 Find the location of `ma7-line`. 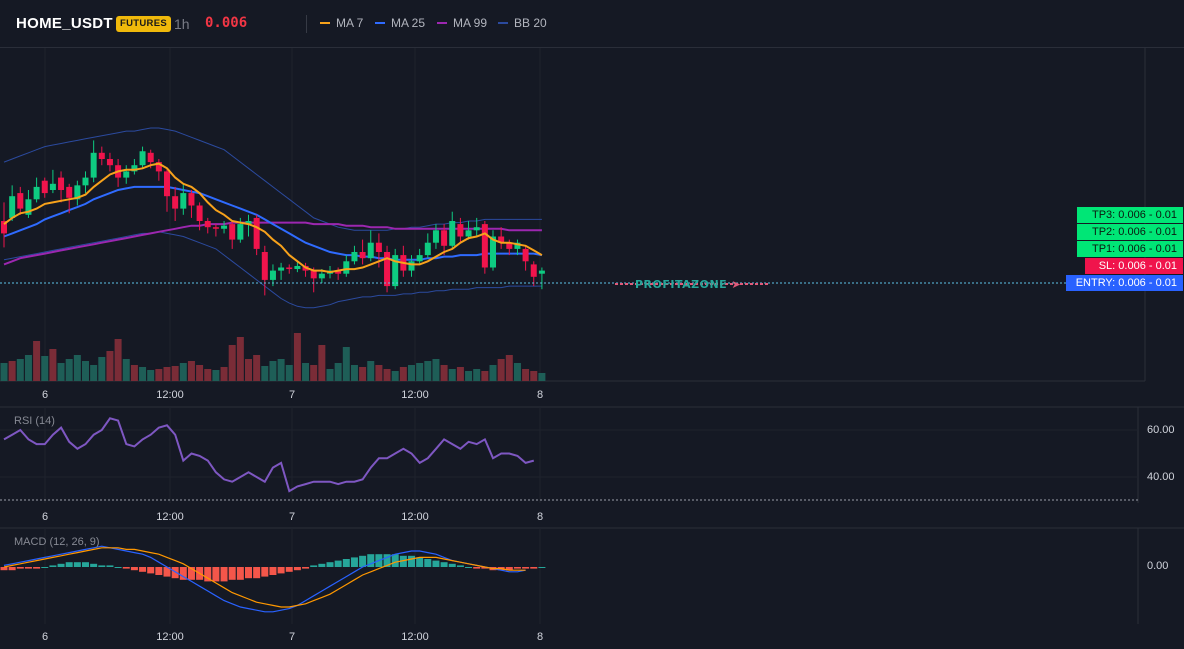

ma7-line is located at coordinates (273, 218).